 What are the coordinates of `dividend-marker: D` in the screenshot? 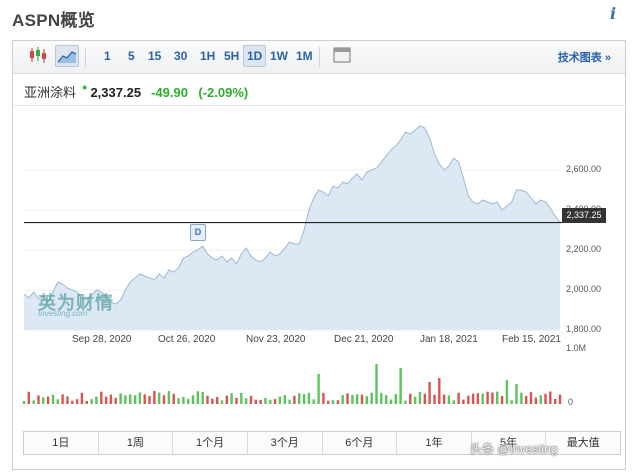 It's located at (198, 232).